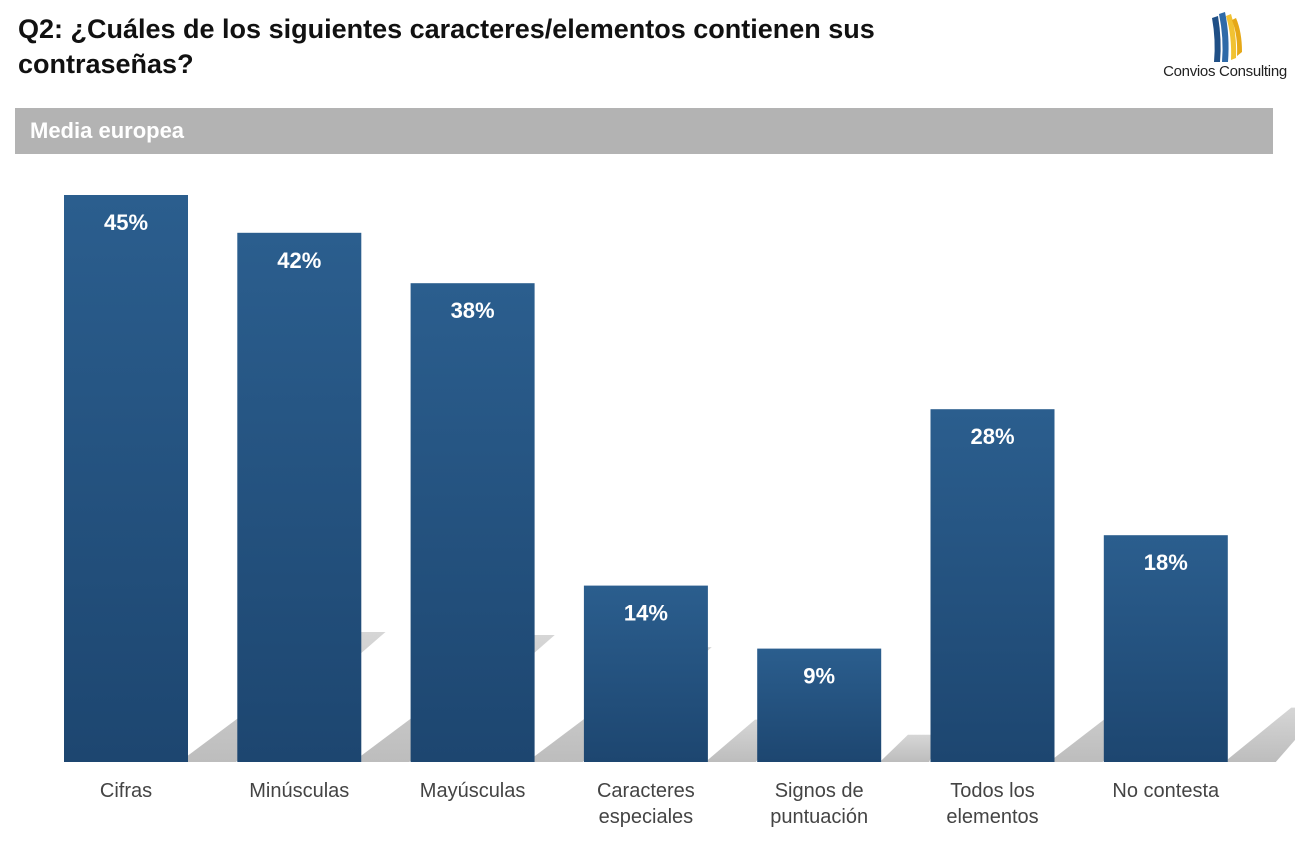  Describe the element at coordinates (992, 436) in the screenshot. I see `bar-value-label: 28%` at that location.